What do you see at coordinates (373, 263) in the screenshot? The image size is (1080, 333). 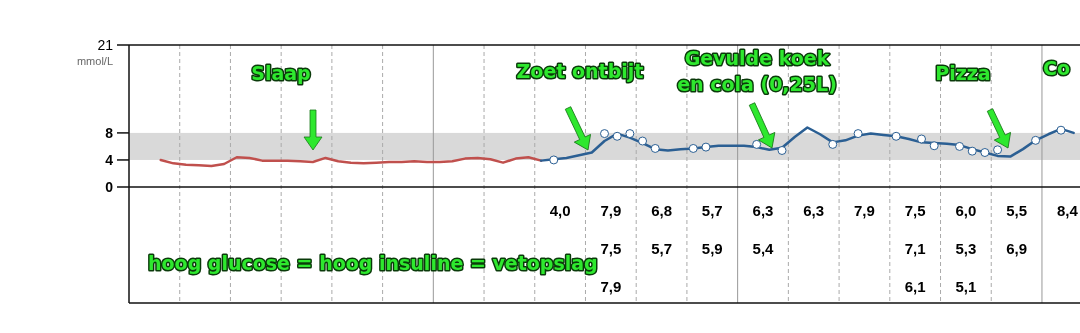 I see `text: hoog glucose = hoog insuline = vetopslag` at bounding box center [373, 263].